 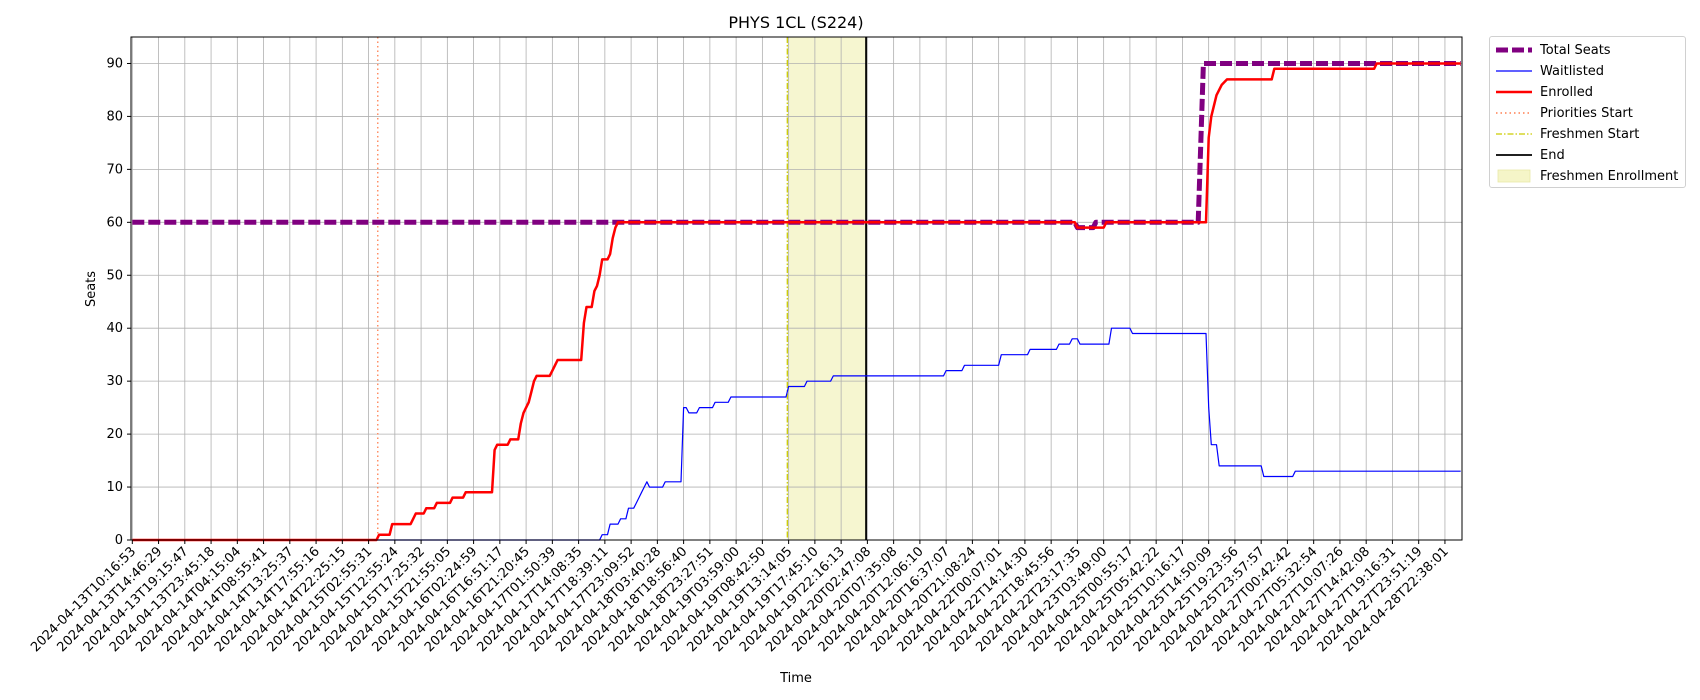 What do you see at coordinates (114, 116) in the screenshot?
I see `y-tick-label-8: 80` at bounding box center [114, 116].